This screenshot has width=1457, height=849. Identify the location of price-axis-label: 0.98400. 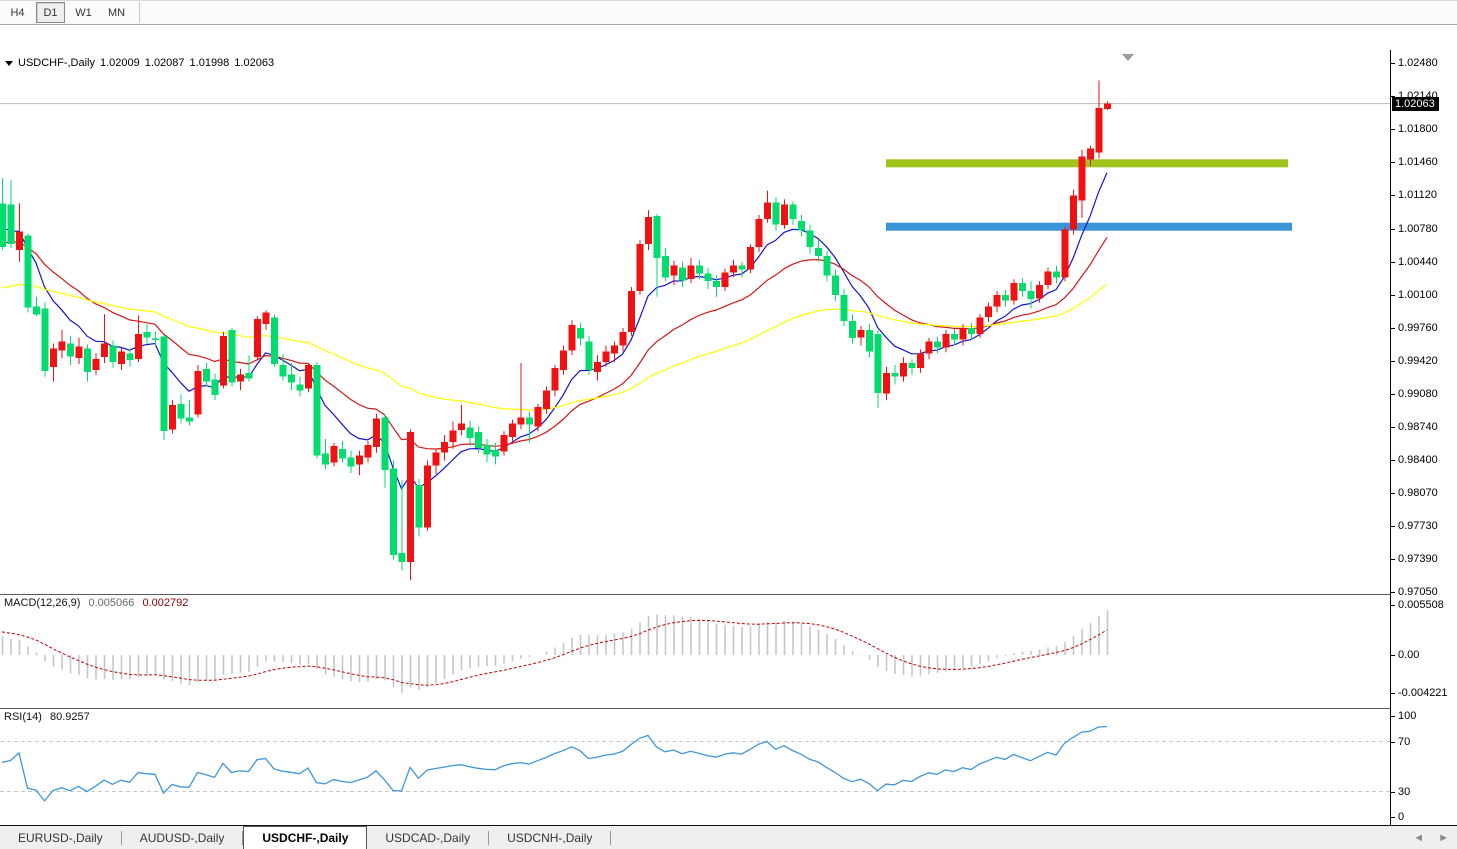
(1418, 460).